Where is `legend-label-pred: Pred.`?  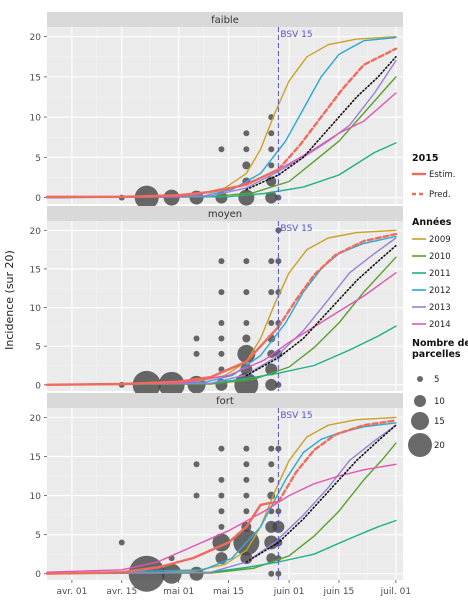
legend-label-pred: Pred. is located at coordinates (440, 195).